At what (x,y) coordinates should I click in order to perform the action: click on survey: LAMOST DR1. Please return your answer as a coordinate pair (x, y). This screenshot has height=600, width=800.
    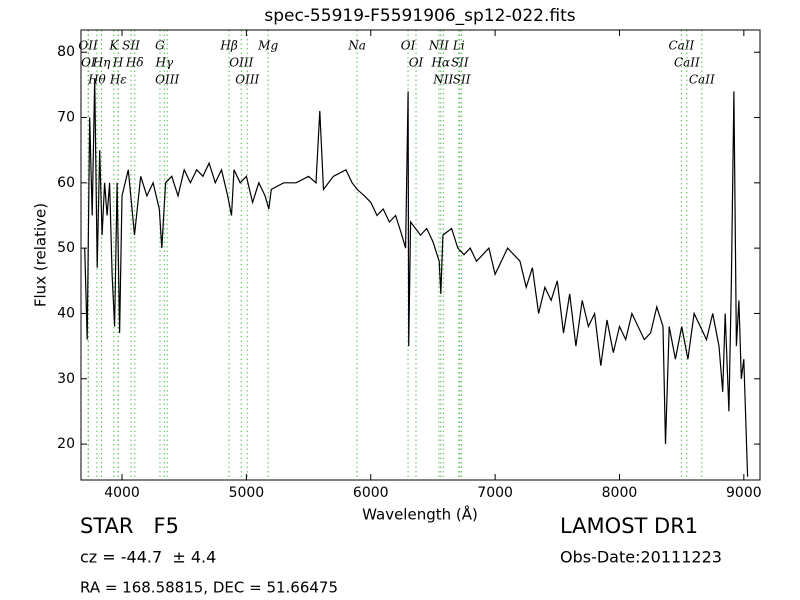
    Looking at the image, I should click on (629, 526).